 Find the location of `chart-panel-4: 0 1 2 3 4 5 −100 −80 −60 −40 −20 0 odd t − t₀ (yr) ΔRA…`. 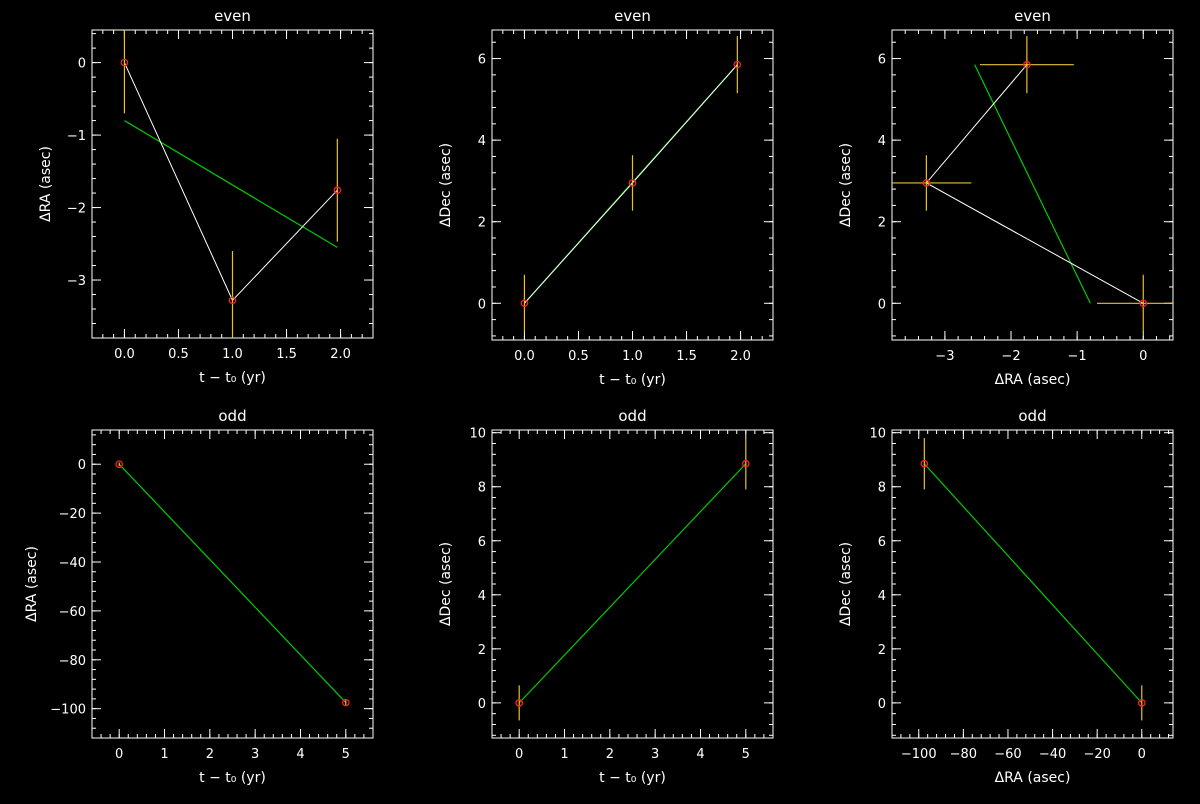

chart-panel-4: 0 1 2 3 4 5 −100 −80 −60 −40 −20 0 odd t − t₀ (yr) ΔRA… is located at coordinates (199, 596).